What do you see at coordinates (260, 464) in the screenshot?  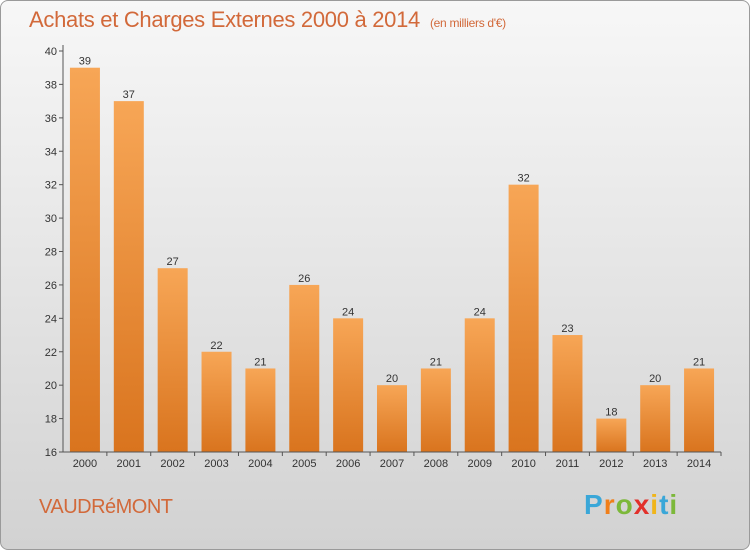 I see `x-tick-label-2004: 2004` at bounding box center [260, 464].